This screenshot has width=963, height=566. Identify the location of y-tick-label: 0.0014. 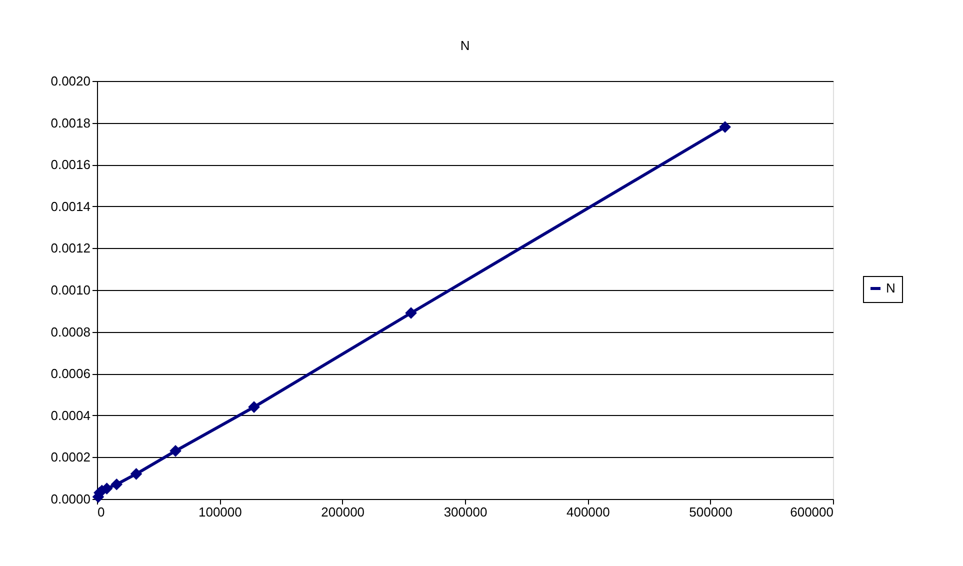
(70, 206).